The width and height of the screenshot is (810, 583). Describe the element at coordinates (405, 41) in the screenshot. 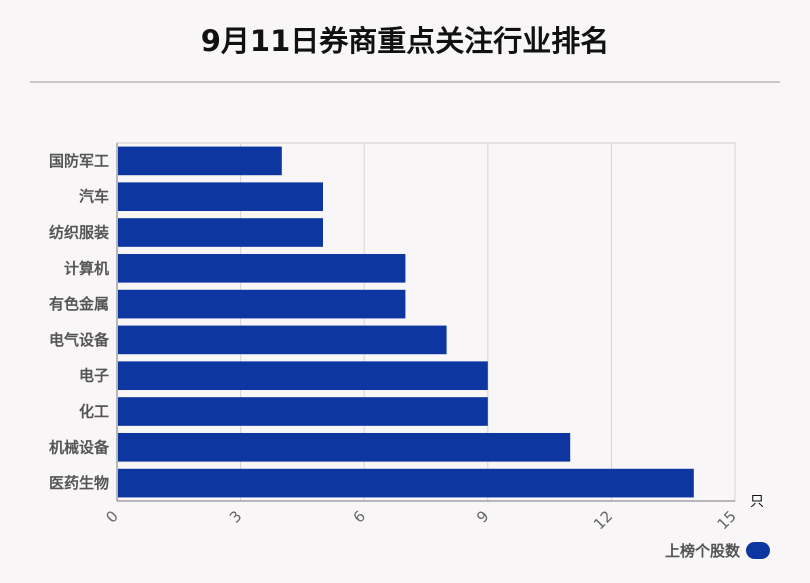

I see `chart-title: 9月11日券商重点关注行业排名` at that location.